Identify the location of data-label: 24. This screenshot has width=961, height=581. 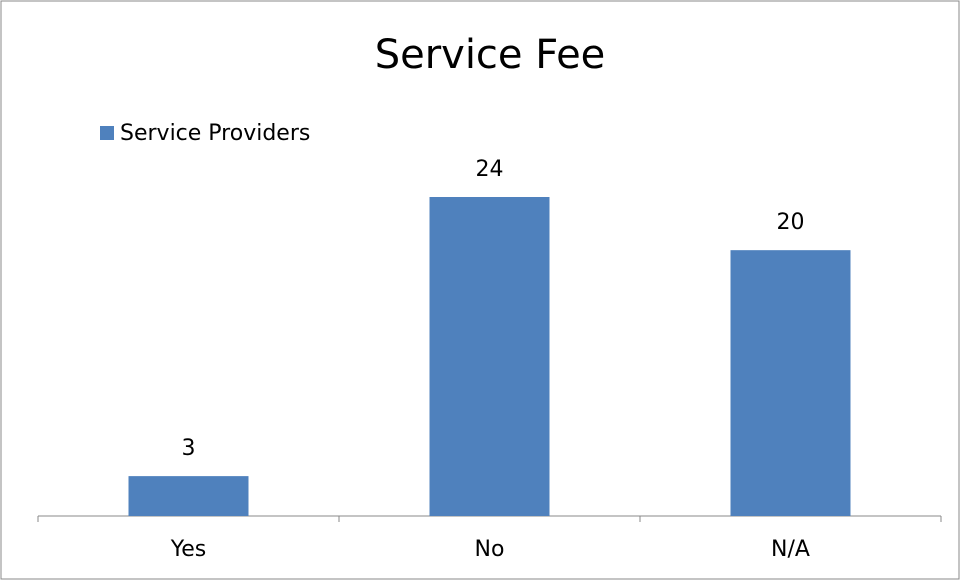
(490, 169).